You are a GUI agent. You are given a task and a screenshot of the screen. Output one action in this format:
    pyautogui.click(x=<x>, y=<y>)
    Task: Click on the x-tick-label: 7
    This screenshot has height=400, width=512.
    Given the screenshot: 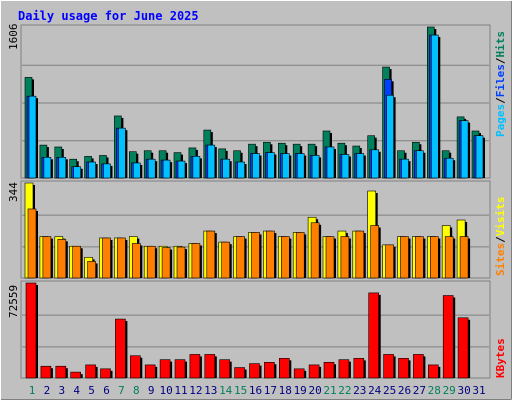 What is the action you would take?
    pyautogui.click(x=121, y=390)
    